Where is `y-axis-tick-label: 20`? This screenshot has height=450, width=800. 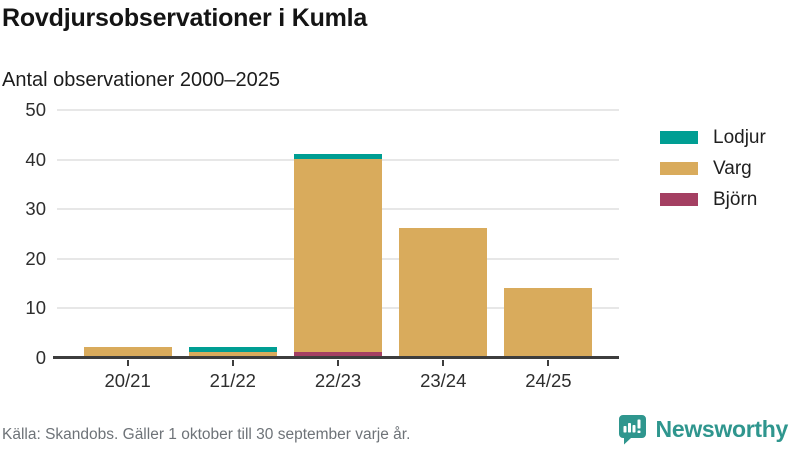 y-axis-tick-label: 20 is located at coordinates (35, 258).